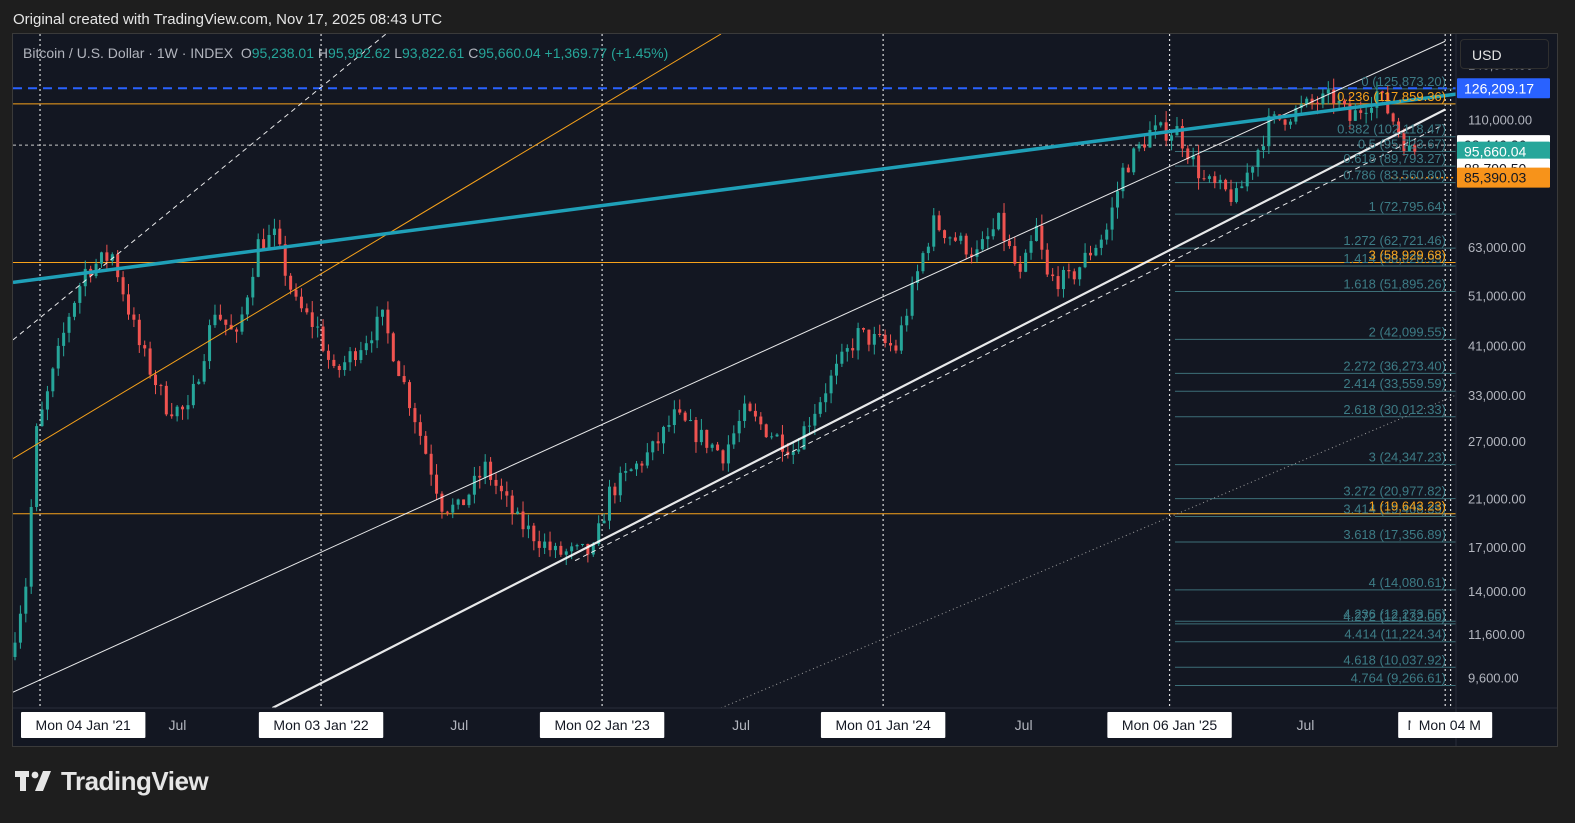 Image resolution: width=1575 pixels, height=823 pixels. Describe the element at coordinates (459, 725) in the screenshot. I see `time-tick-label: Jul` at that location.